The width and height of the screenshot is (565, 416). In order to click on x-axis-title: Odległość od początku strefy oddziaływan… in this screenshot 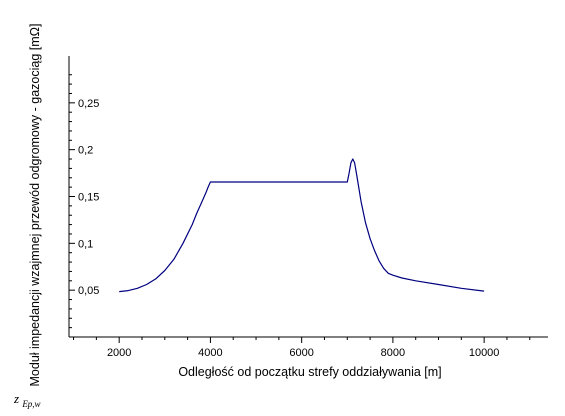, I will do `click(309, 372)`.